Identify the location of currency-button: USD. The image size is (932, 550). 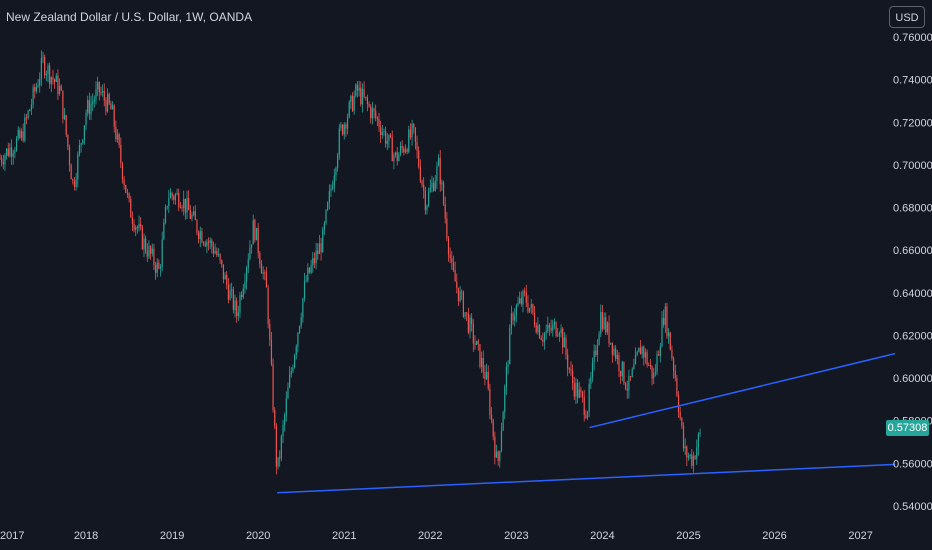
(907, 17).